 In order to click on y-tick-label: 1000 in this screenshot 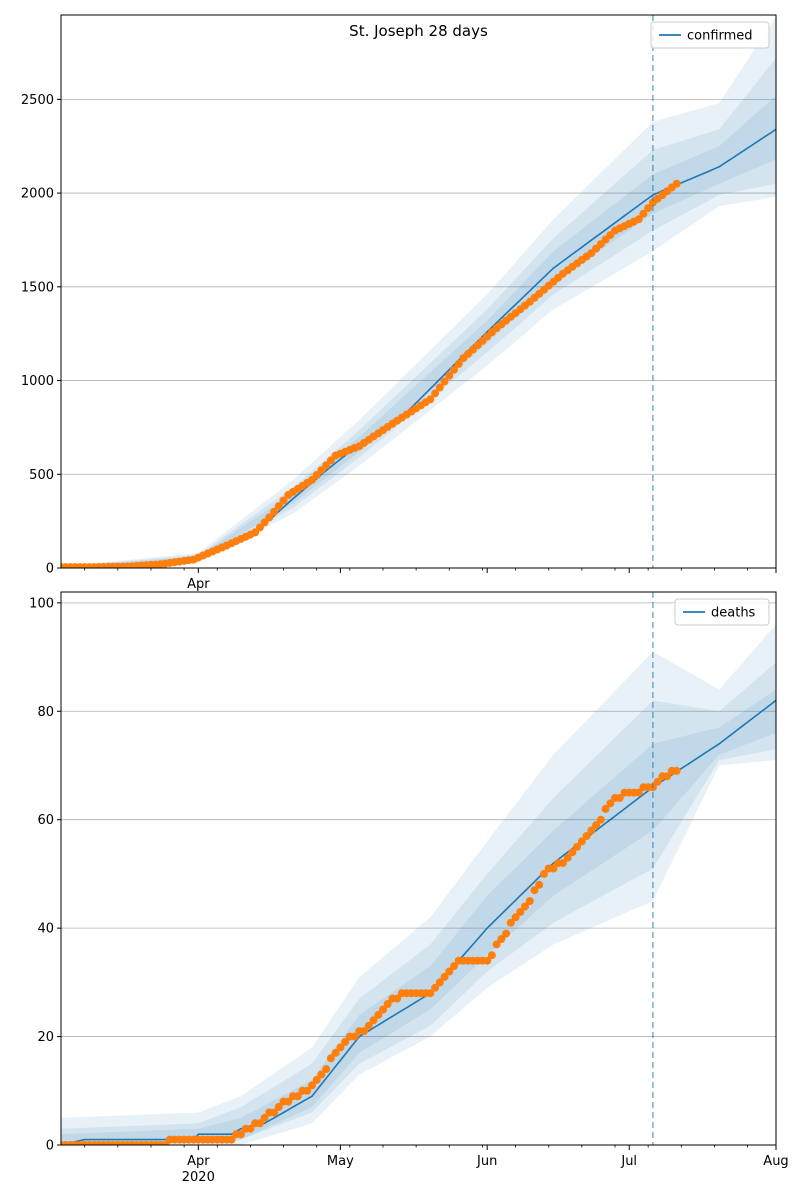, I will do `click(37, 381)`.